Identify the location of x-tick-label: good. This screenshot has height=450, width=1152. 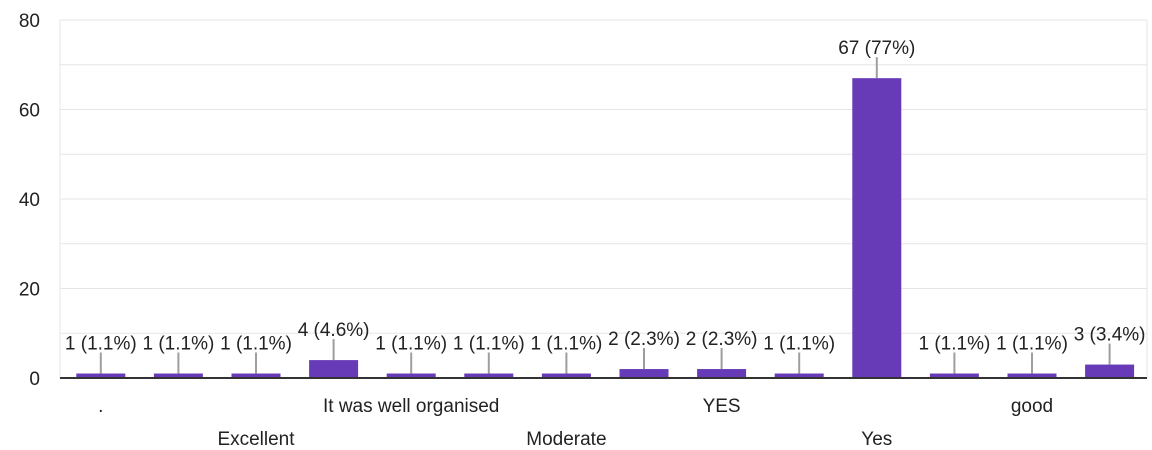
(1032, 406).